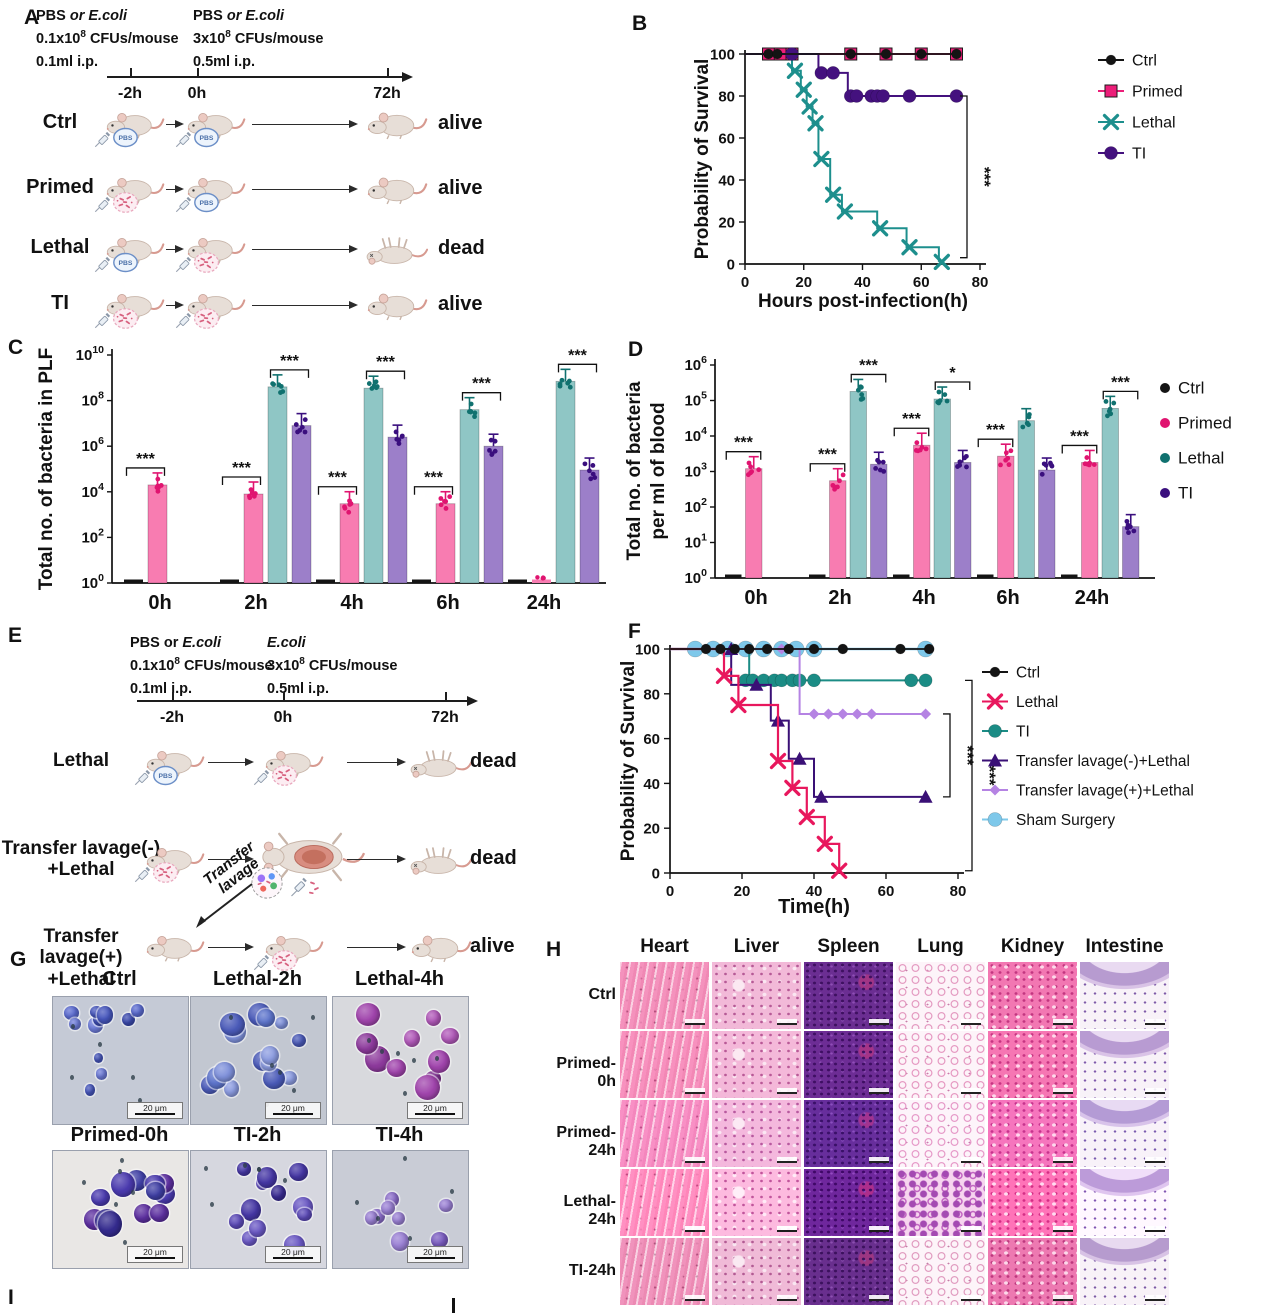 This screenshot has width=1269, height=1313. What do you see at coordinates (400, 1209) in the screenshot?
I see `micrograph-TI-4h: 20 μm` at bounding box center [400, 1209].